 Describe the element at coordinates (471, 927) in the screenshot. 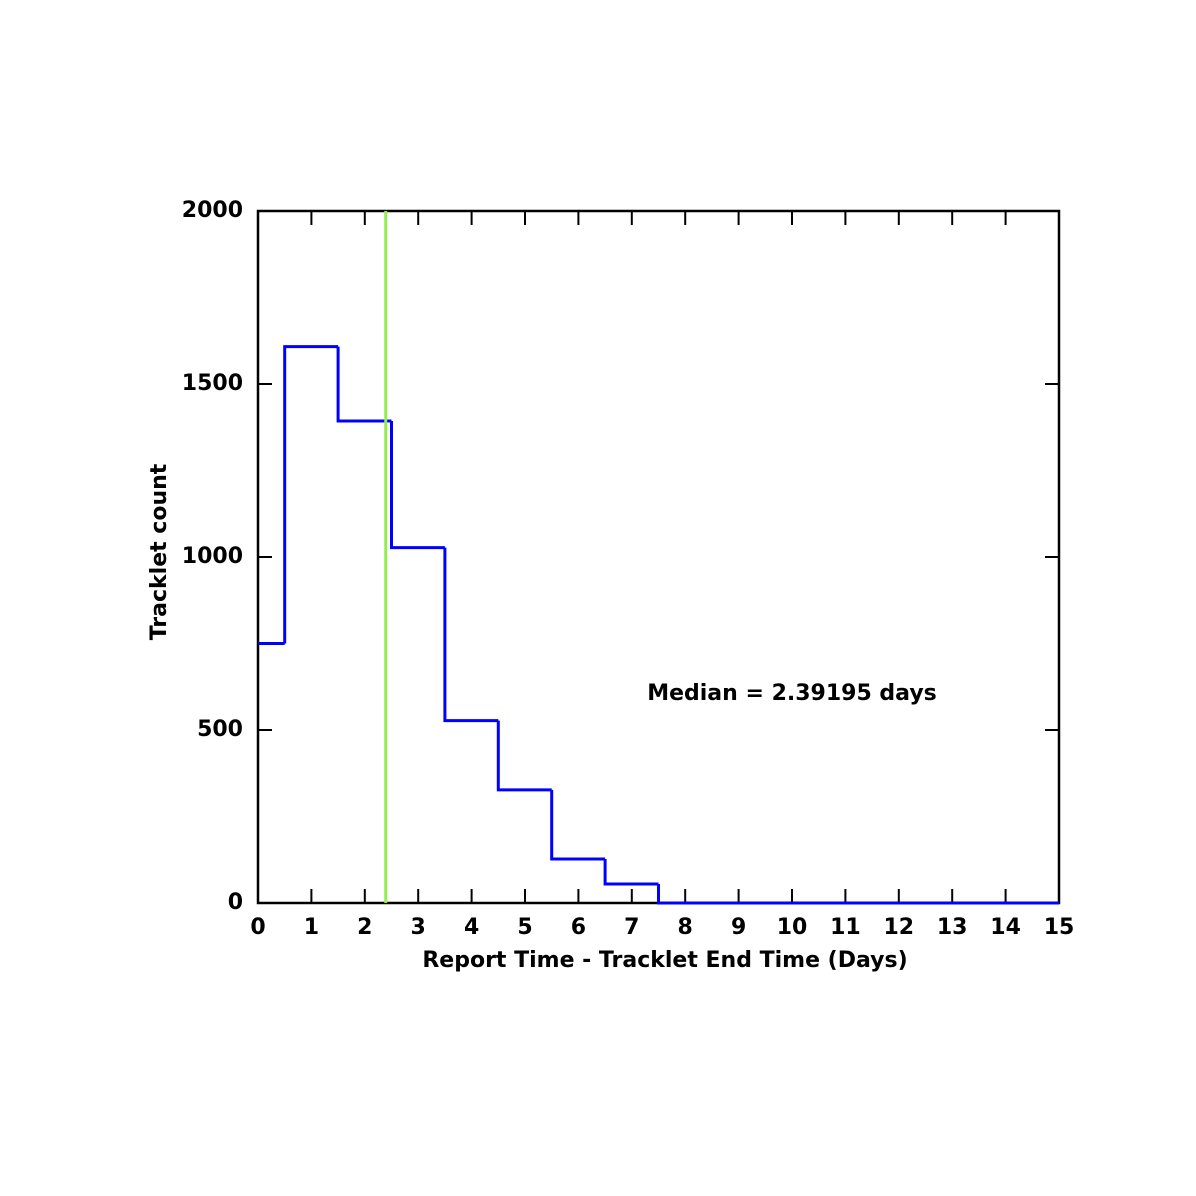

I see `x-tick-label: 4` at that location.